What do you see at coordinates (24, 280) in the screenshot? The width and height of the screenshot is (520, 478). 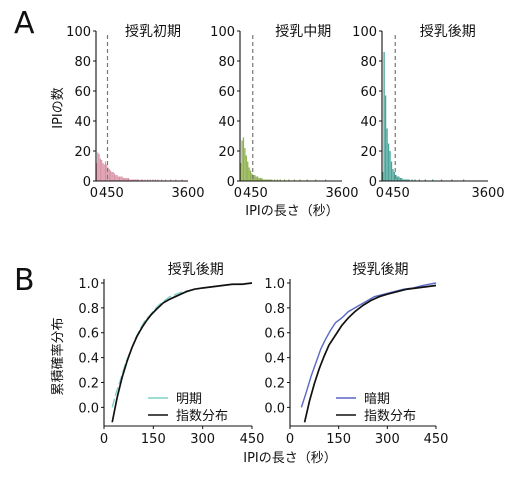 I see `panel-letter-b: B` at bounding box center [24, 280].